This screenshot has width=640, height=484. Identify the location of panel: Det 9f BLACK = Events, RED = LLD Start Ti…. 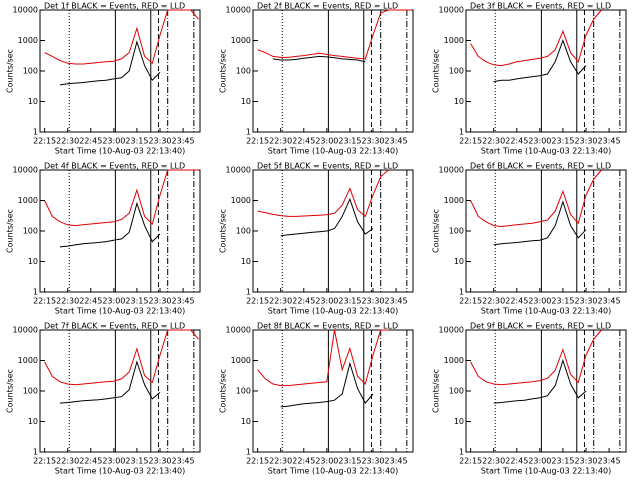
(529, 399).